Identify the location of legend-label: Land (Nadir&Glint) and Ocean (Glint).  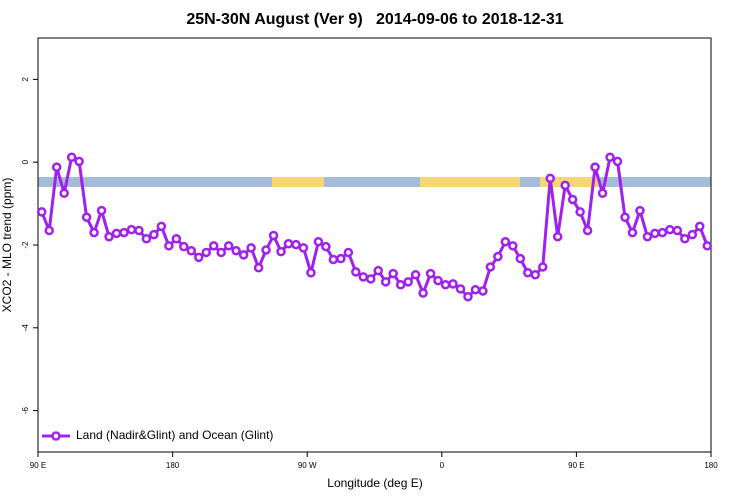
(174, 435).